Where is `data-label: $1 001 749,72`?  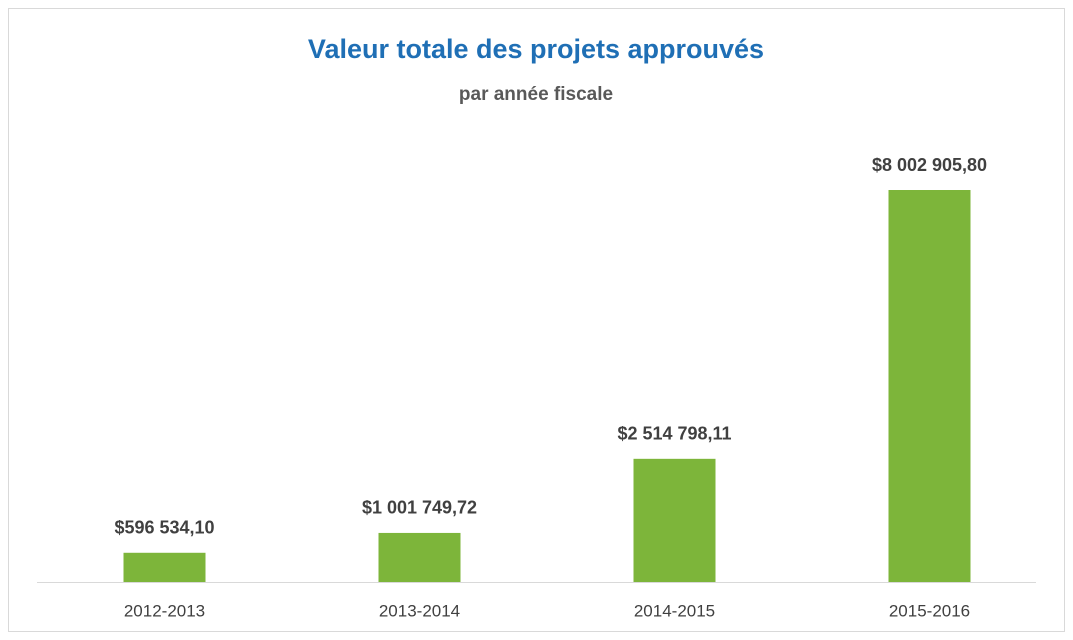
data-label: $1 001 749,72 is located at coordinates (419, 508).